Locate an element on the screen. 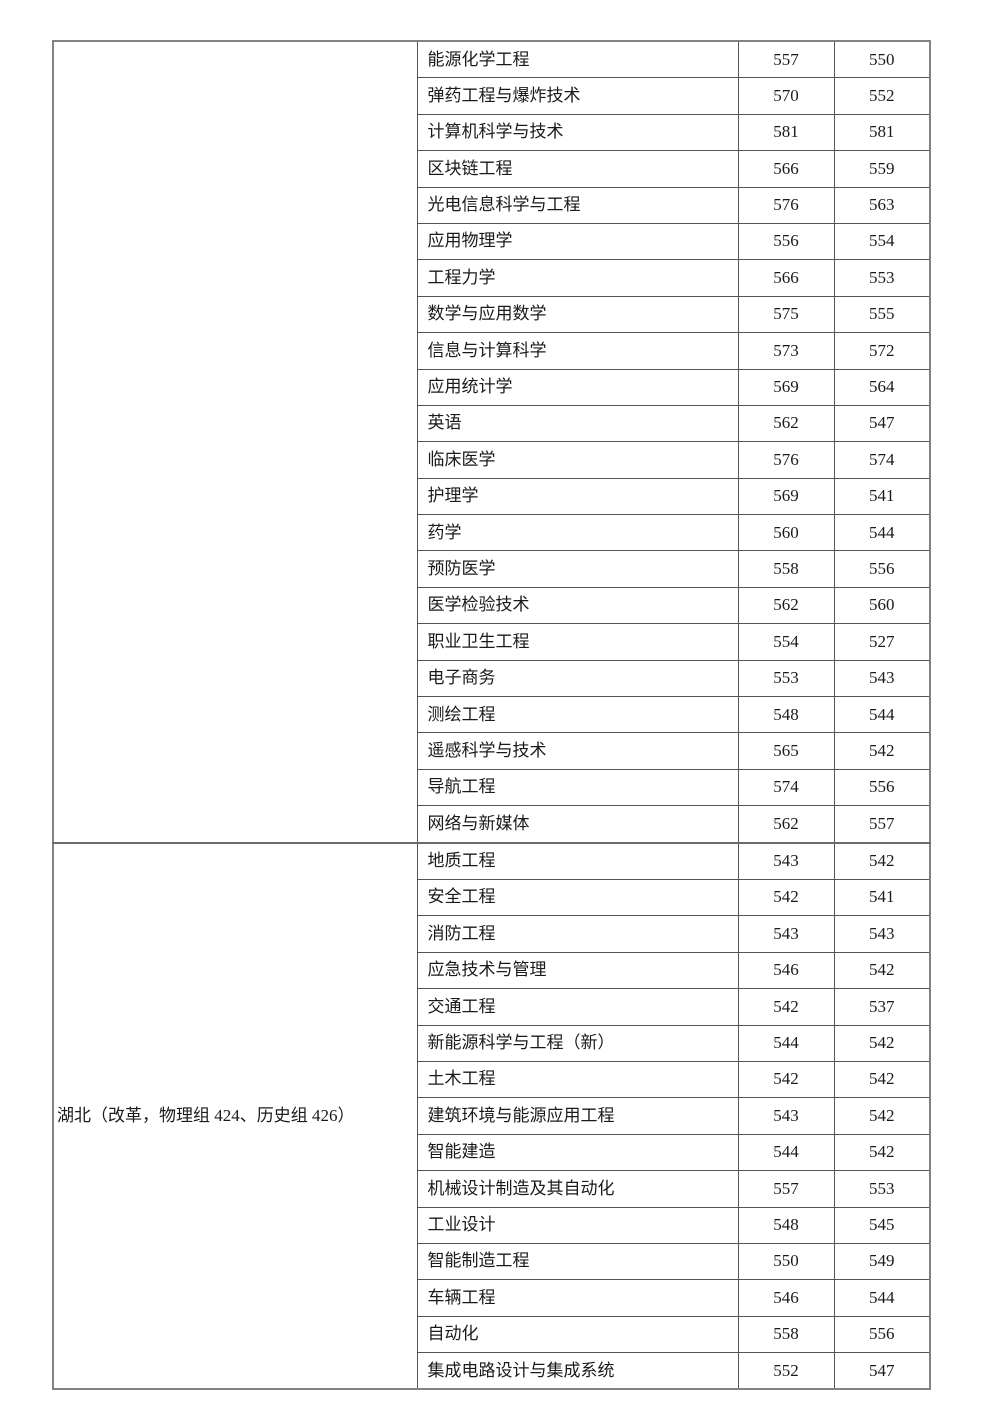  table-row: 交通工程 542 537 is located at coordinates (492, 1007).